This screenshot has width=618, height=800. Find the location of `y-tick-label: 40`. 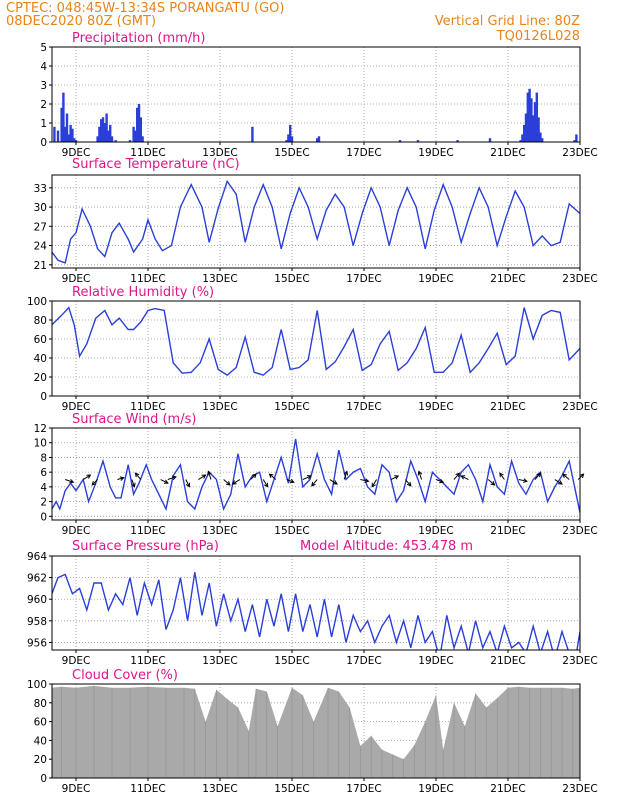

y-tick-label: 40 is located at coordinates (40, 359).